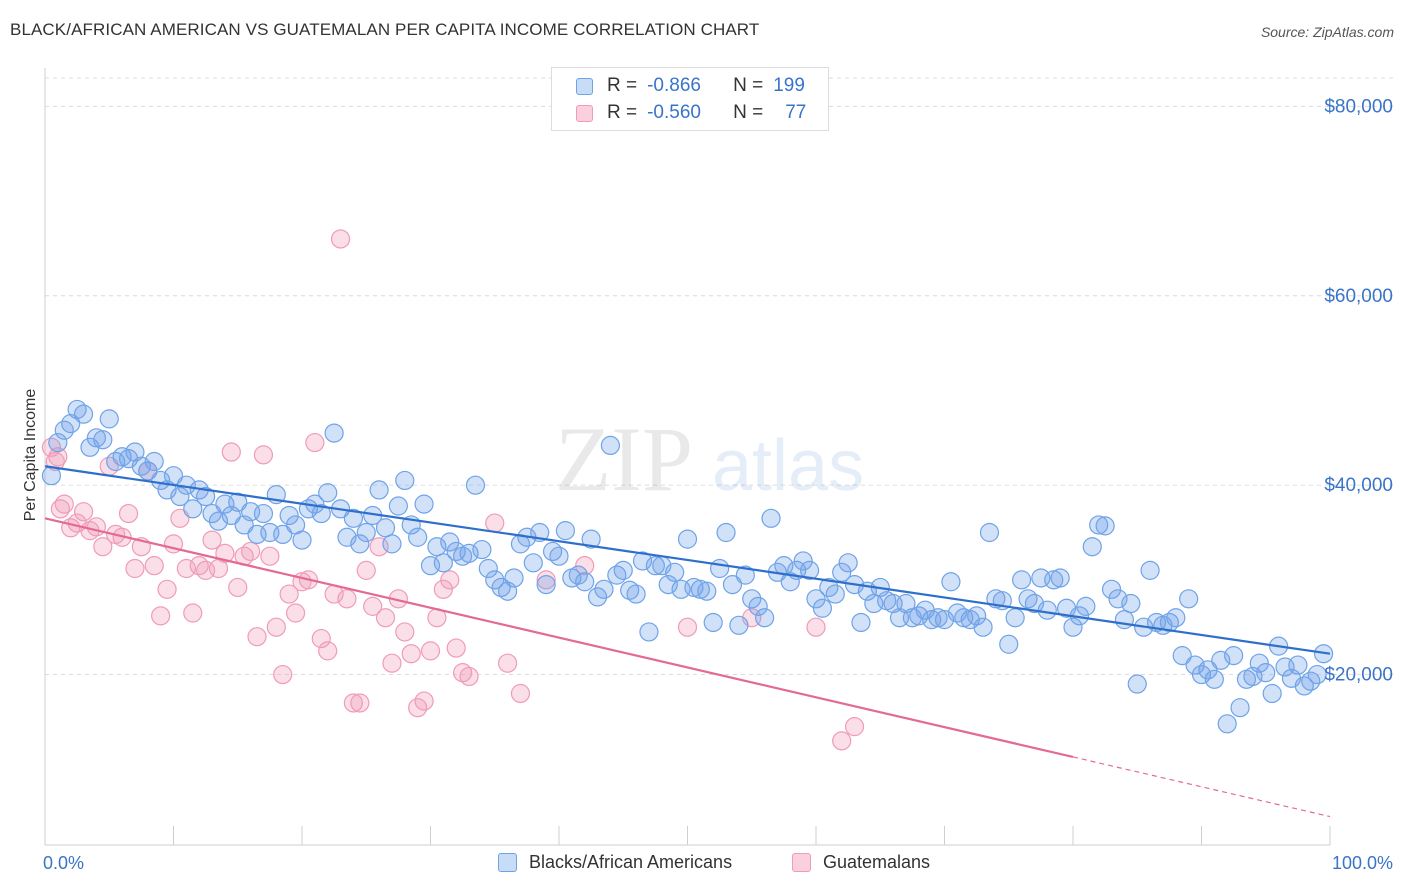  What do you see at coordinates (63, 863) in the screenshot?
I see `x-tick-label-min: 0.0%` at bounding box center [63, 863].